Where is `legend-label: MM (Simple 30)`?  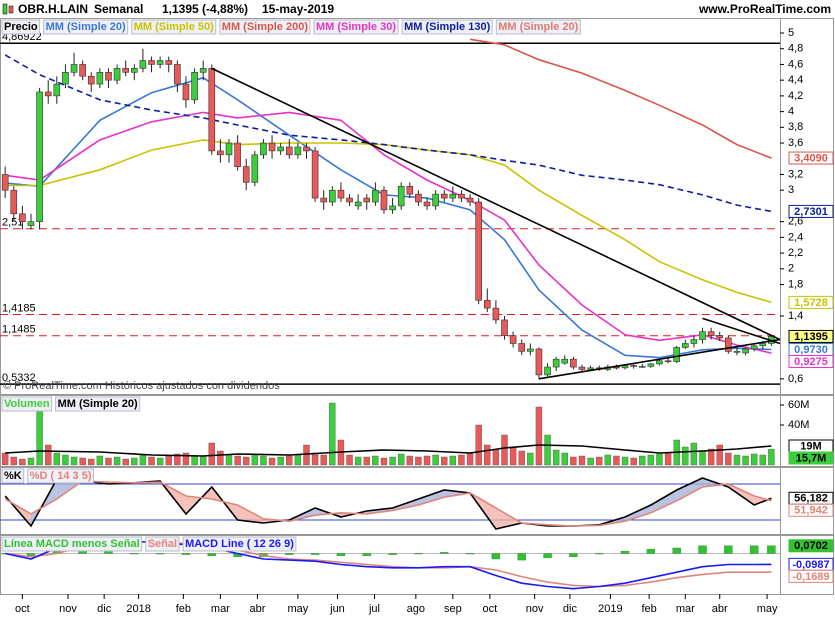
legend-label: MM (Simple 30) is located at coordinates (356, 27).